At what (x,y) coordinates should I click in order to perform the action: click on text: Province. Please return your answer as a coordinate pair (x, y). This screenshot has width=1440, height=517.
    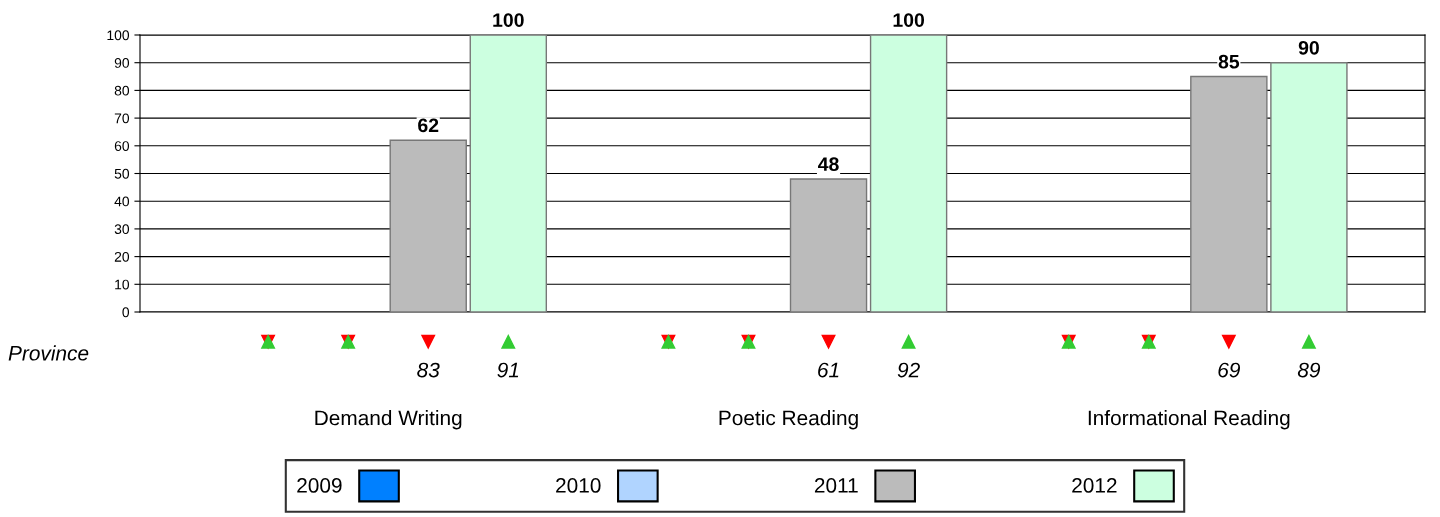
    Looking at the image, I should click on (48, 353).